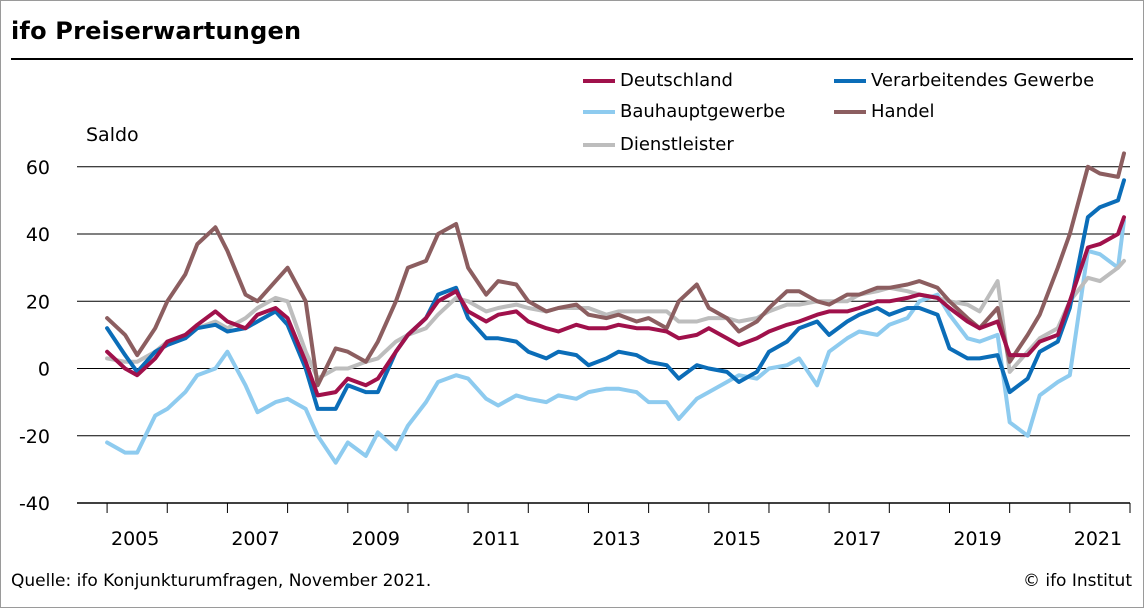 This screenshot has width=1144, height=608. Describe the element at coordinates (34, 437) in the screenshot. I see `y-tick-label: -20` at that location.